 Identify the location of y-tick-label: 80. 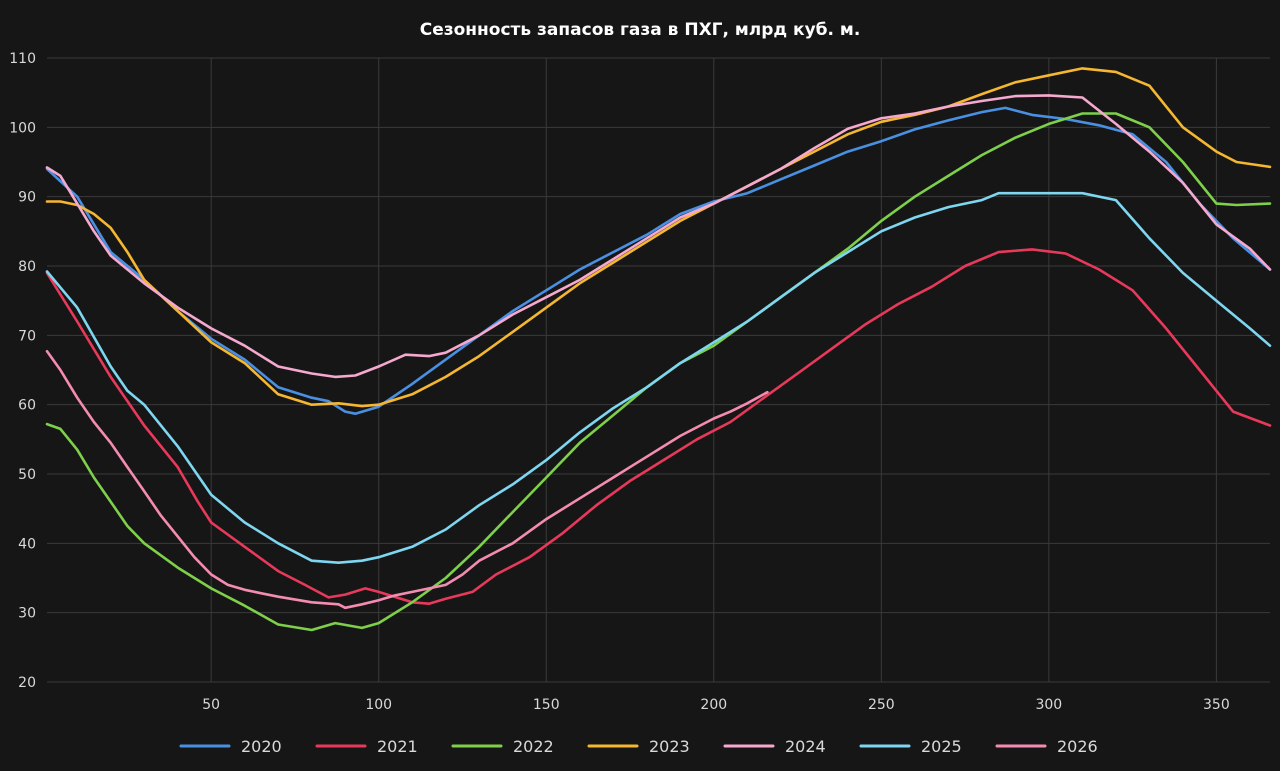
(27, 267).